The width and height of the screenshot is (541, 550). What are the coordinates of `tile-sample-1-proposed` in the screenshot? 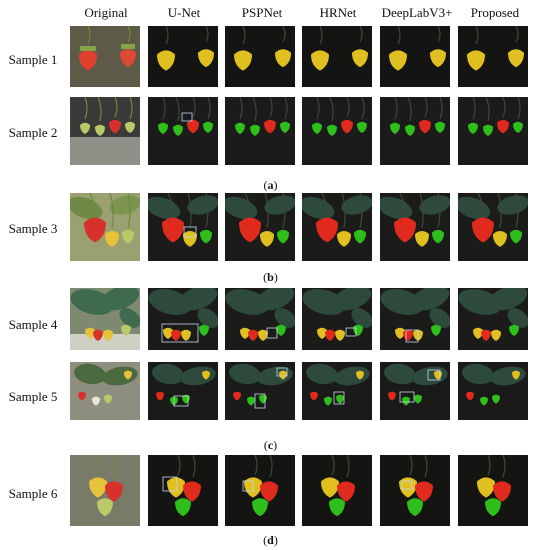 It's located at (493, 56).